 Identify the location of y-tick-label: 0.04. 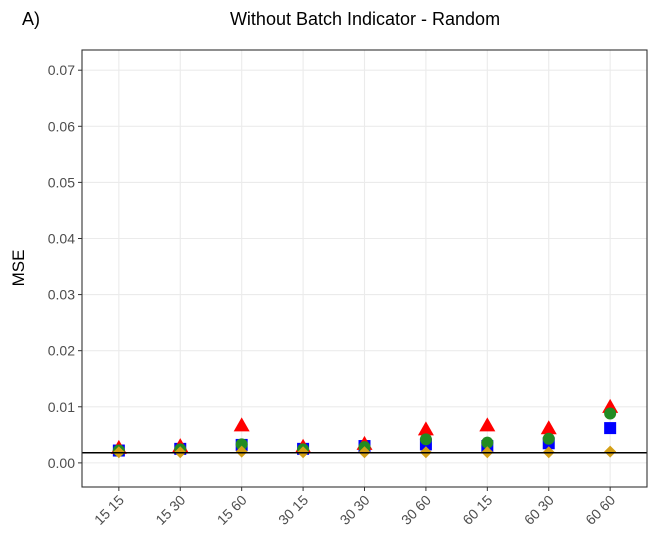
(61, 238).